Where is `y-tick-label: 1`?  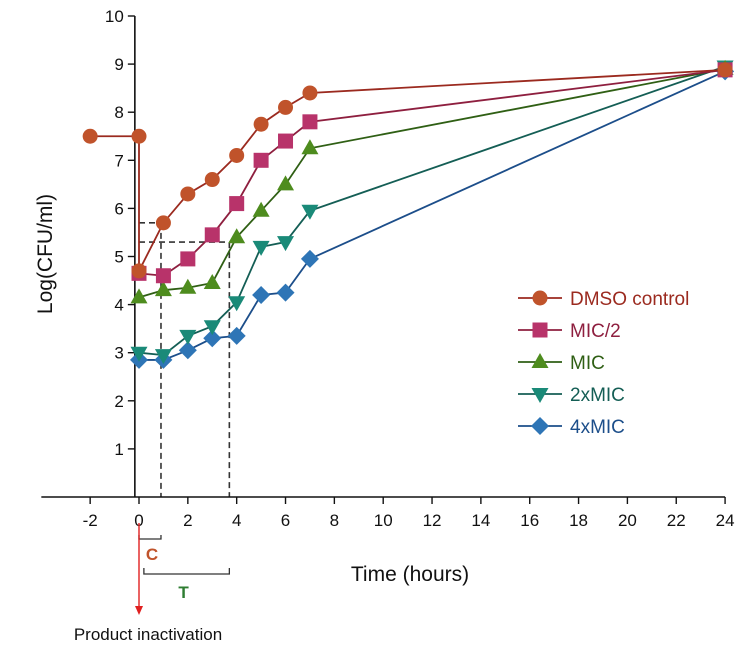
y-tick-label: 1 is located at coordinates (118, 449).